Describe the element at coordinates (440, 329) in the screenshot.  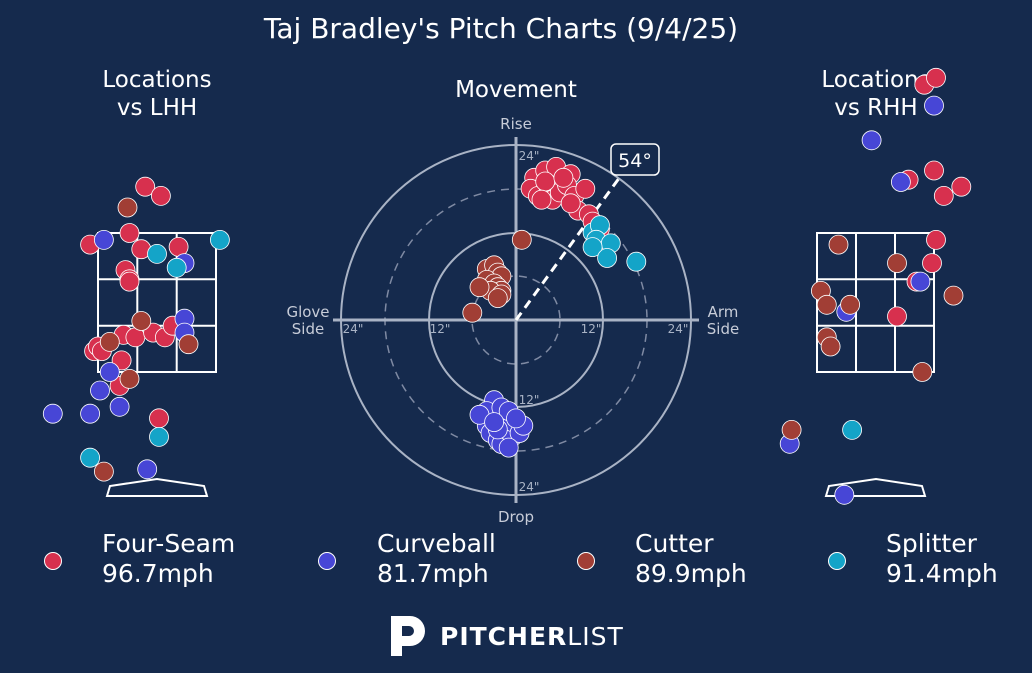
I see `ring-label-left-12: 12"` at that location.